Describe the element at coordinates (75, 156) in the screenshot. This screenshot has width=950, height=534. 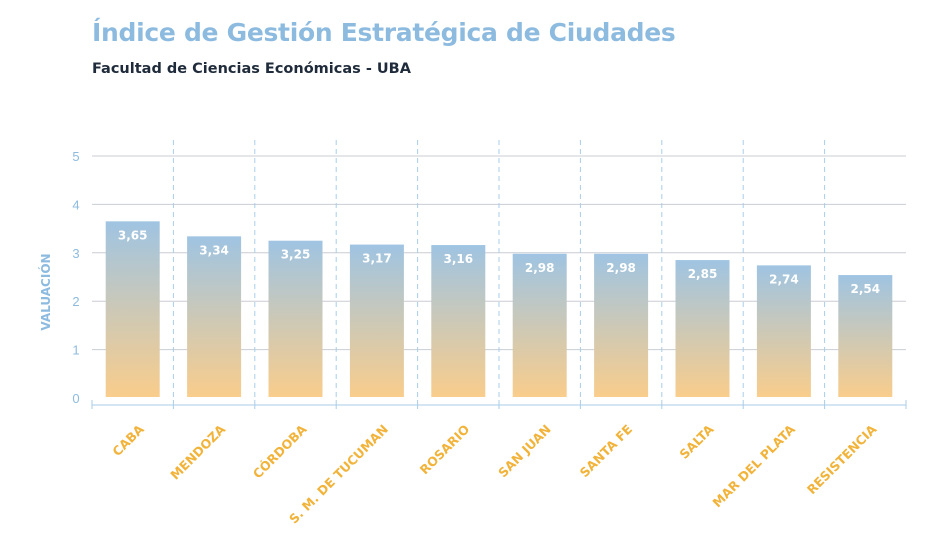
I see `y-tick-label: 5` at that location.